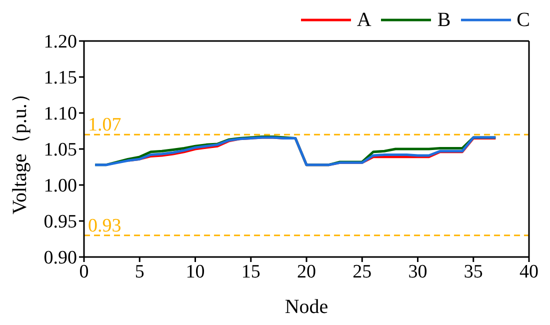 This screenshot has height=325, width=550. I want to click on y-tick-label: 1.10, so click(60, 114).